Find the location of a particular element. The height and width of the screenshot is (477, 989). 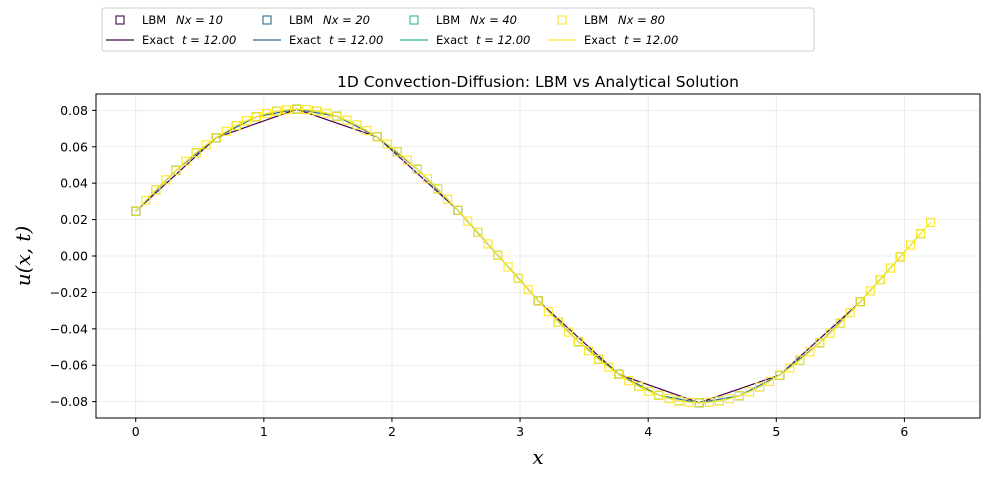

x-tick-label: 4 is located at coordinates (648, 431).